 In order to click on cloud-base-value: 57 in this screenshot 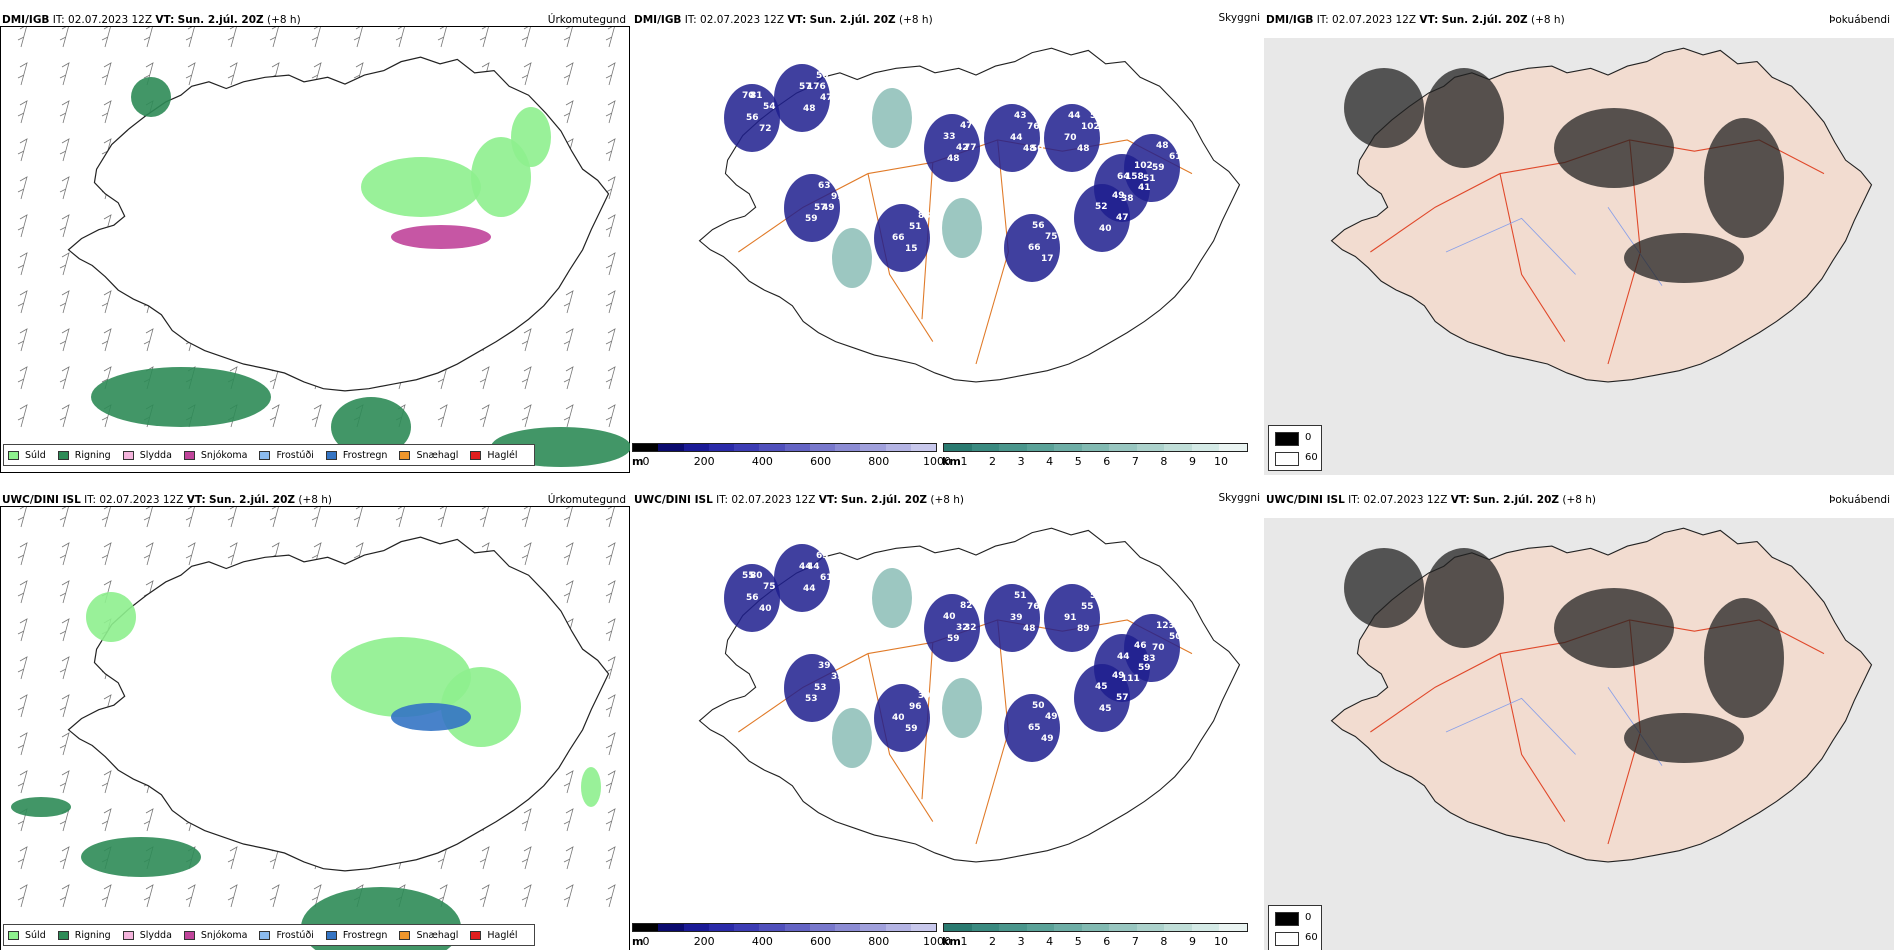, I will do `click(1122, 698)`.